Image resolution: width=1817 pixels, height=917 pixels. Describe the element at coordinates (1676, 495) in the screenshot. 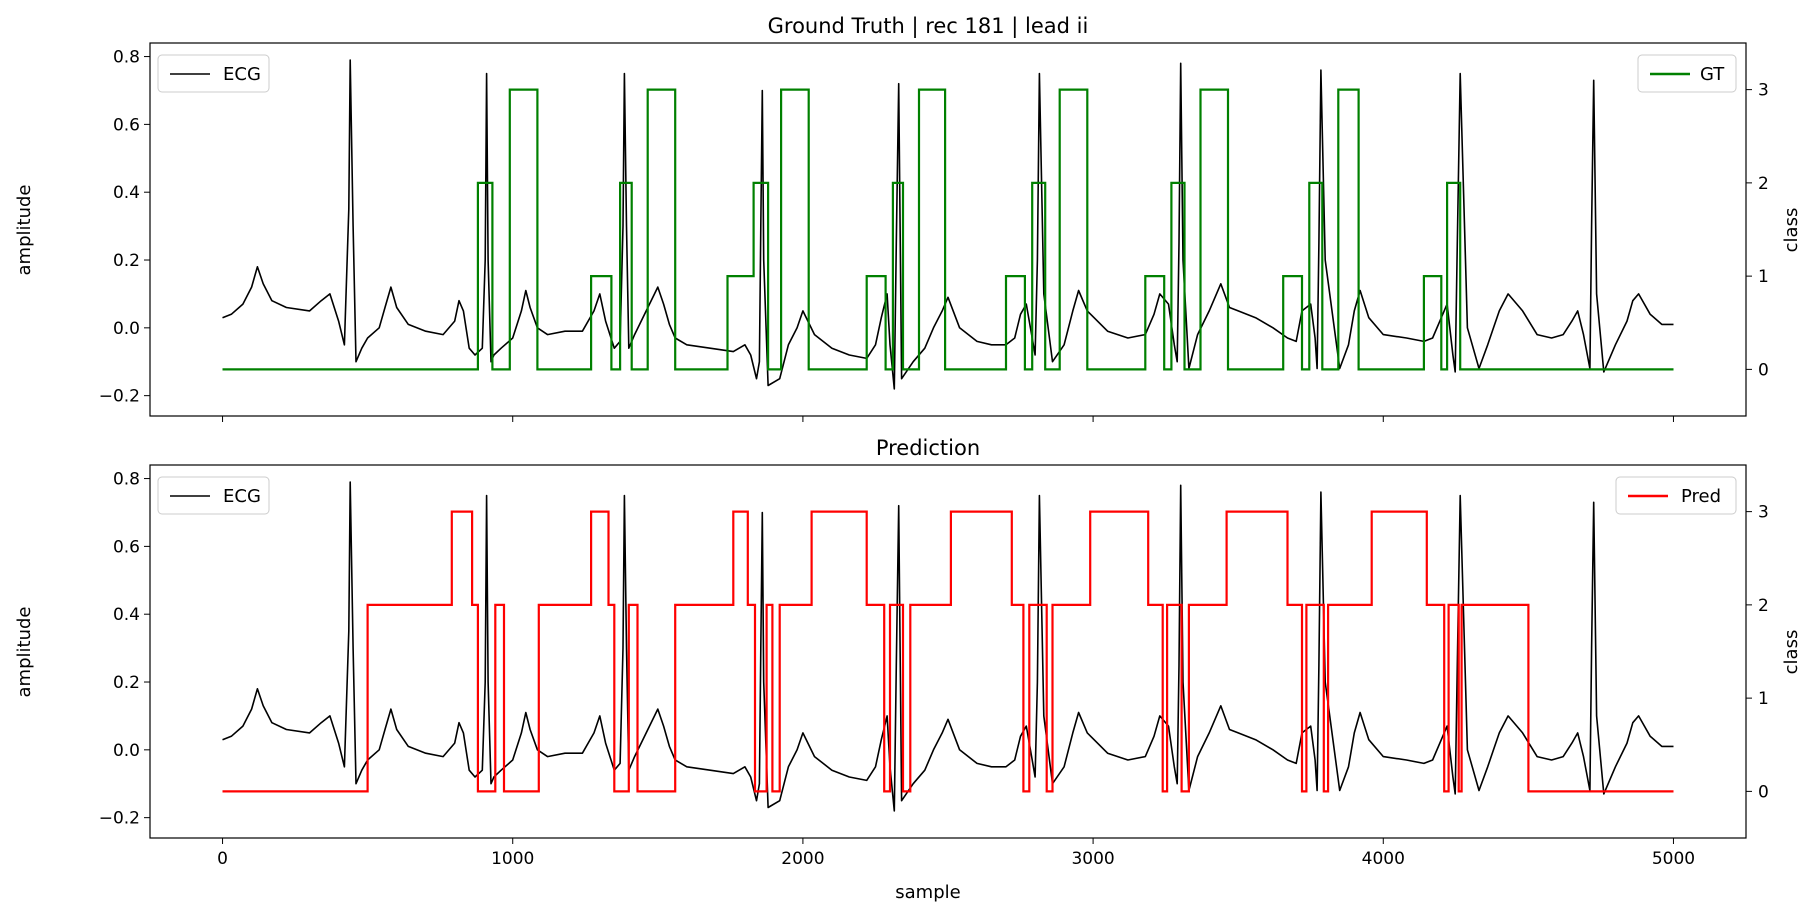

I see `legend-pred: Pred` at that location.